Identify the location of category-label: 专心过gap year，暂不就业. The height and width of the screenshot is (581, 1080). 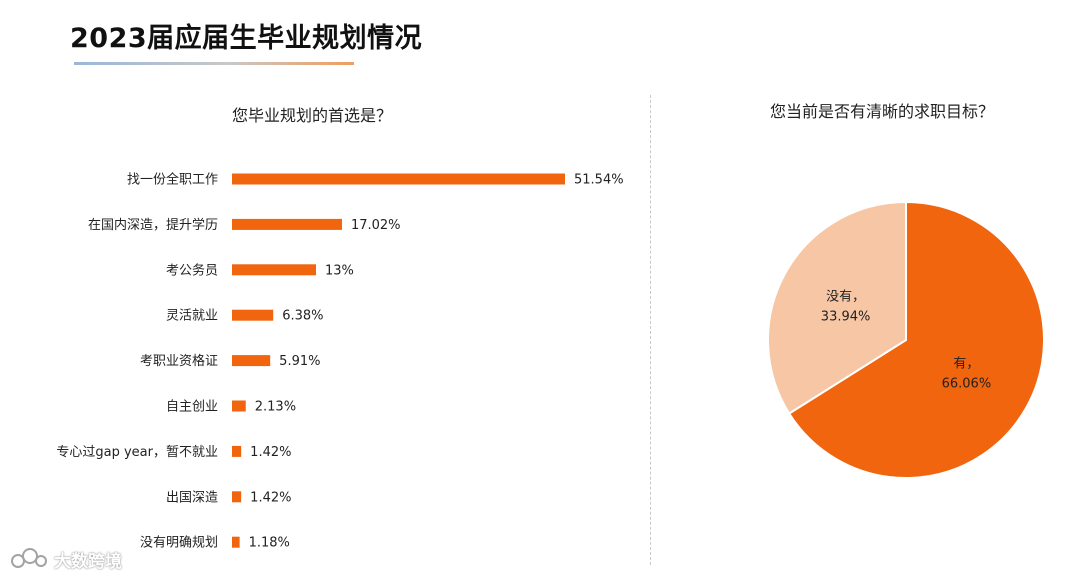
(137, 452).